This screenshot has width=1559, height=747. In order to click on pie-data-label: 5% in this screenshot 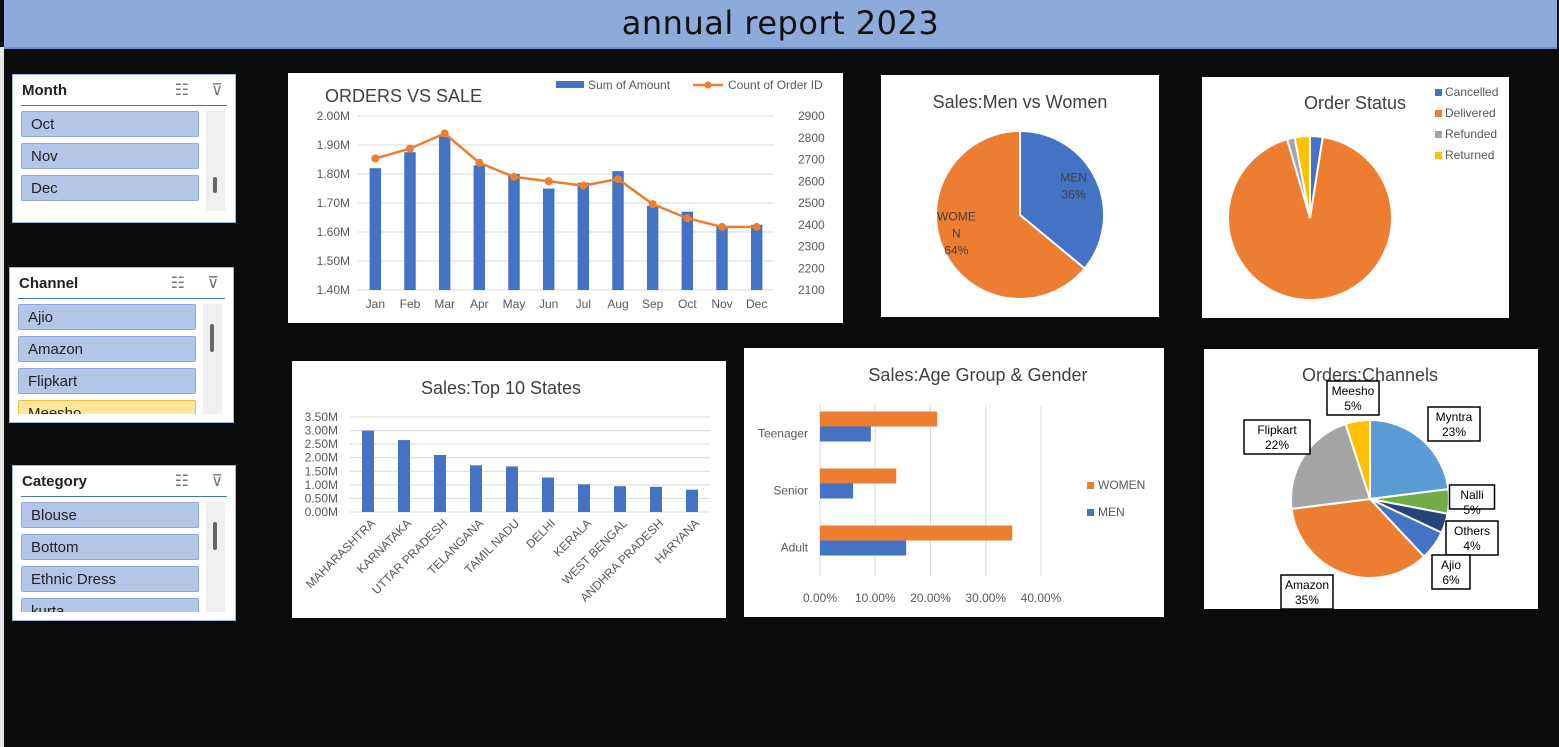, I will do `click(1353, 406)`.